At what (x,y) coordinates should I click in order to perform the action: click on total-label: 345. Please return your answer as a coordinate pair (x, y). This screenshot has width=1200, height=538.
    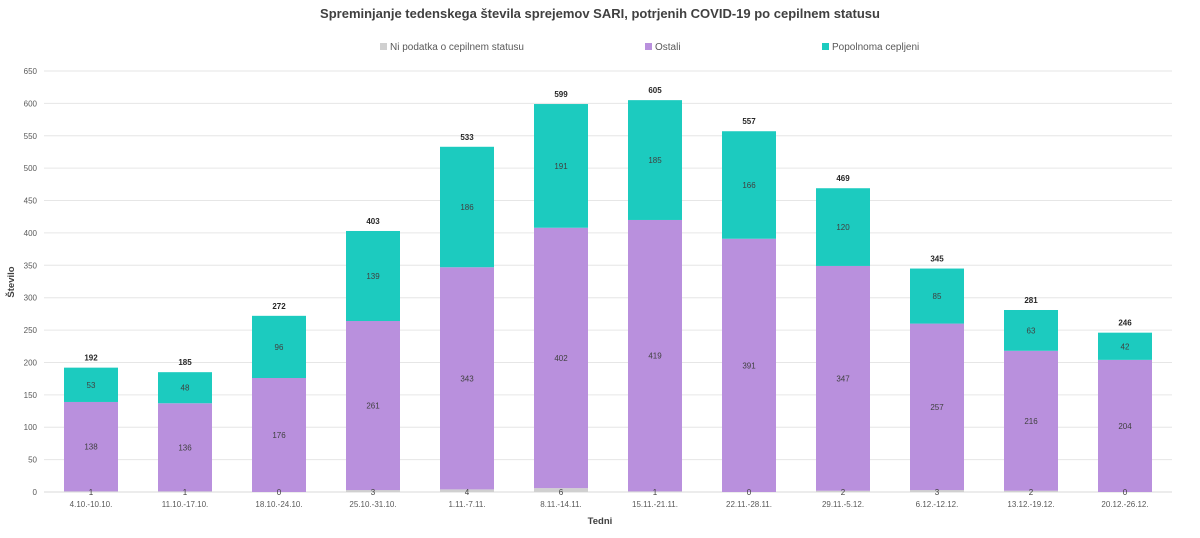
    Looking at the image, I should click on (937, 259).